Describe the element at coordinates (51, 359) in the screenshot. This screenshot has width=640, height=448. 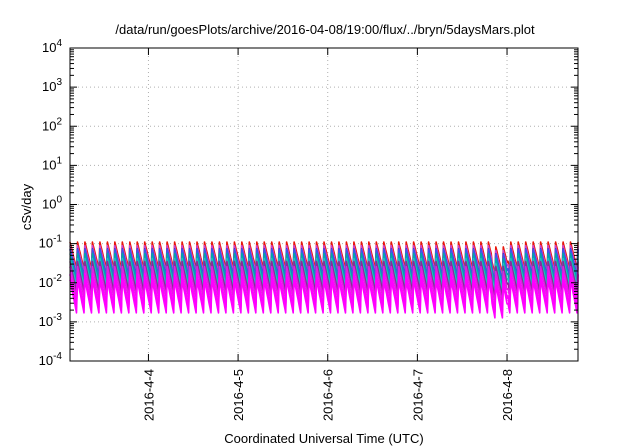
I see `y-tick-label: 10⁻⁴` at that location.